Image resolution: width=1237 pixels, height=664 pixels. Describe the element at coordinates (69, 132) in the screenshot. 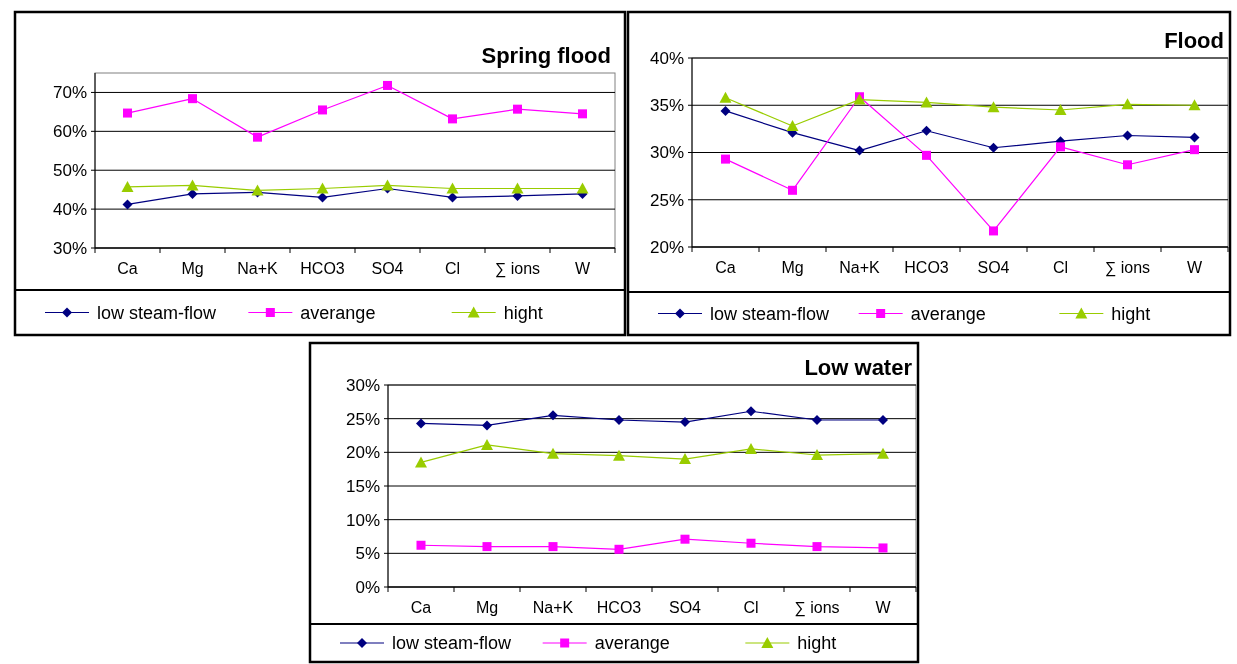

I see `y-tick-label: 60%` at that location.